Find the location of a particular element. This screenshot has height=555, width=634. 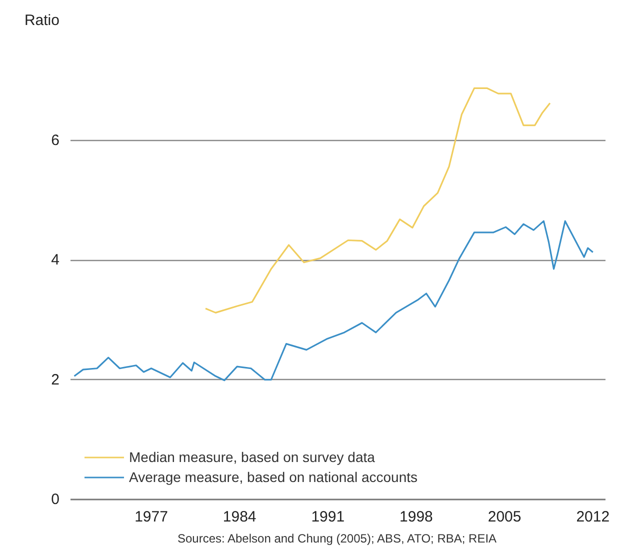

y-tick-label: 2 is located at coordinates (55, 379).